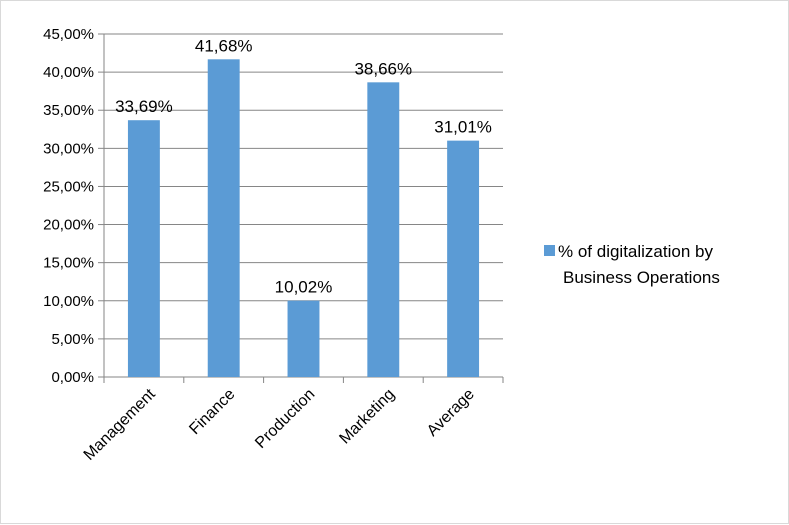 Image resolution: width=789 pixels, height=525 pixels. What do you see at coordinates (223, 218) in the screenshot?
I see `bar-finance` at bounding box center [223, 218].